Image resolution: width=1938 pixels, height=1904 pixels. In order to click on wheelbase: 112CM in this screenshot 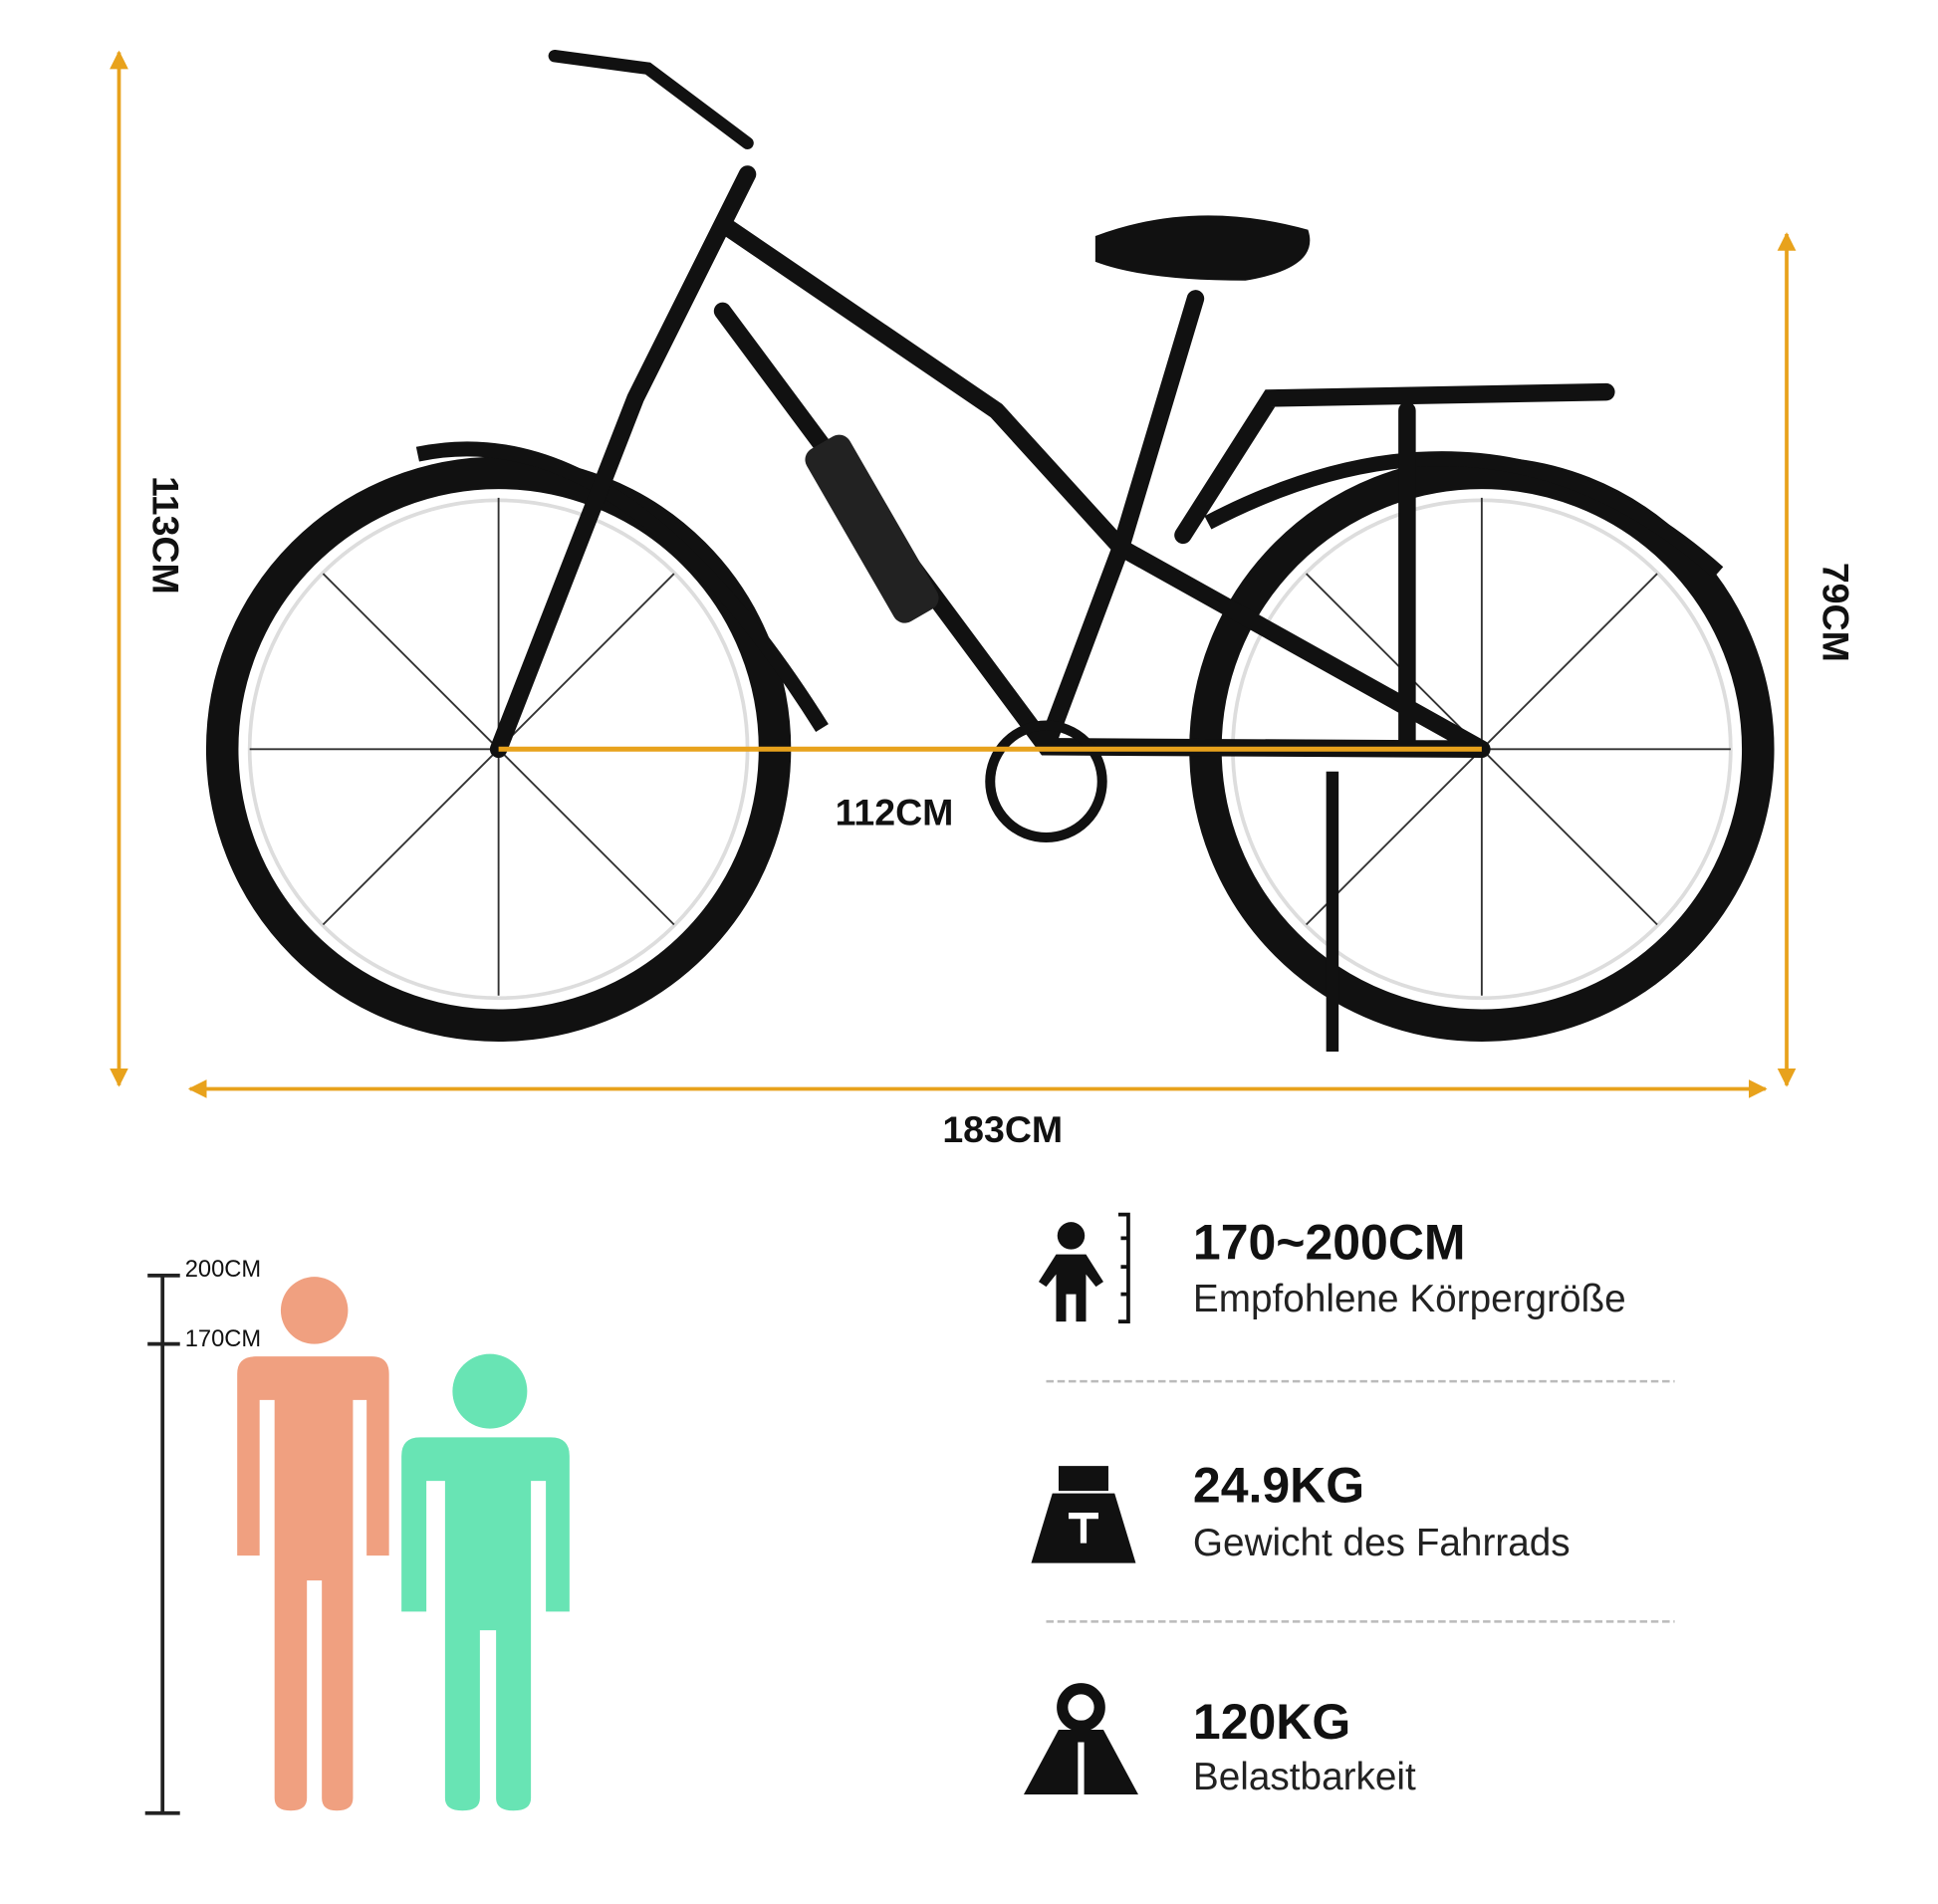, I will do `click(895, 812)`.